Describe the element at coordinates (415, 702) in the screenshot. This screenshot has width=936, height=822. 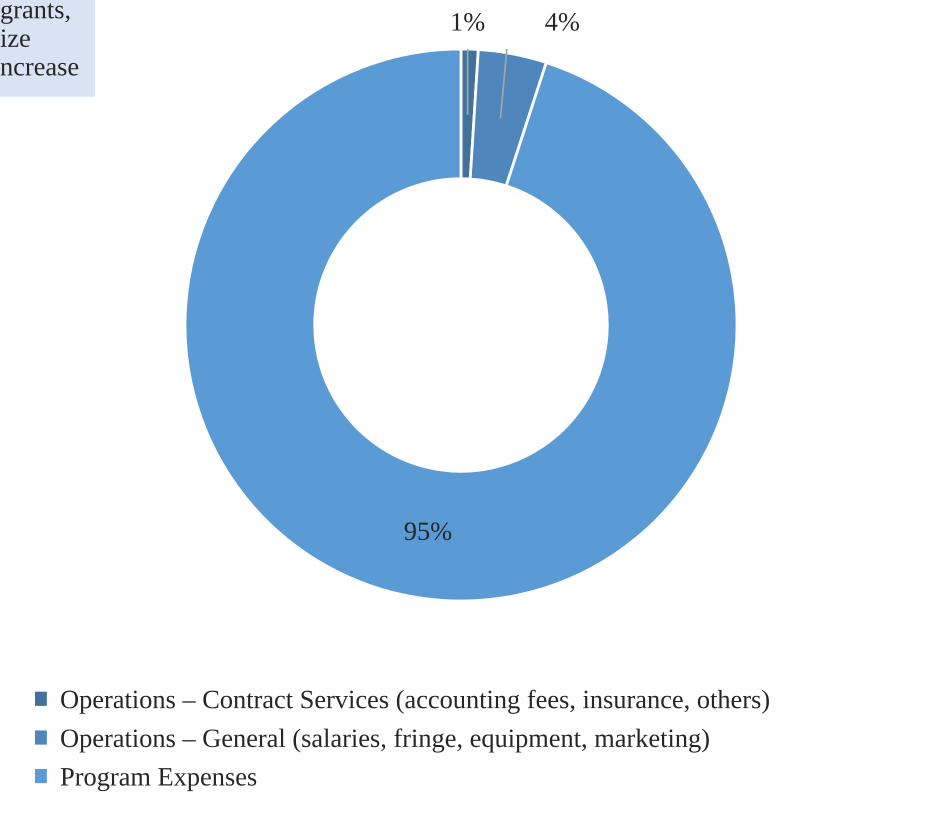
I see `legend-label: Operations – Contract Services (accounting fees, insurance, others)` at that location.